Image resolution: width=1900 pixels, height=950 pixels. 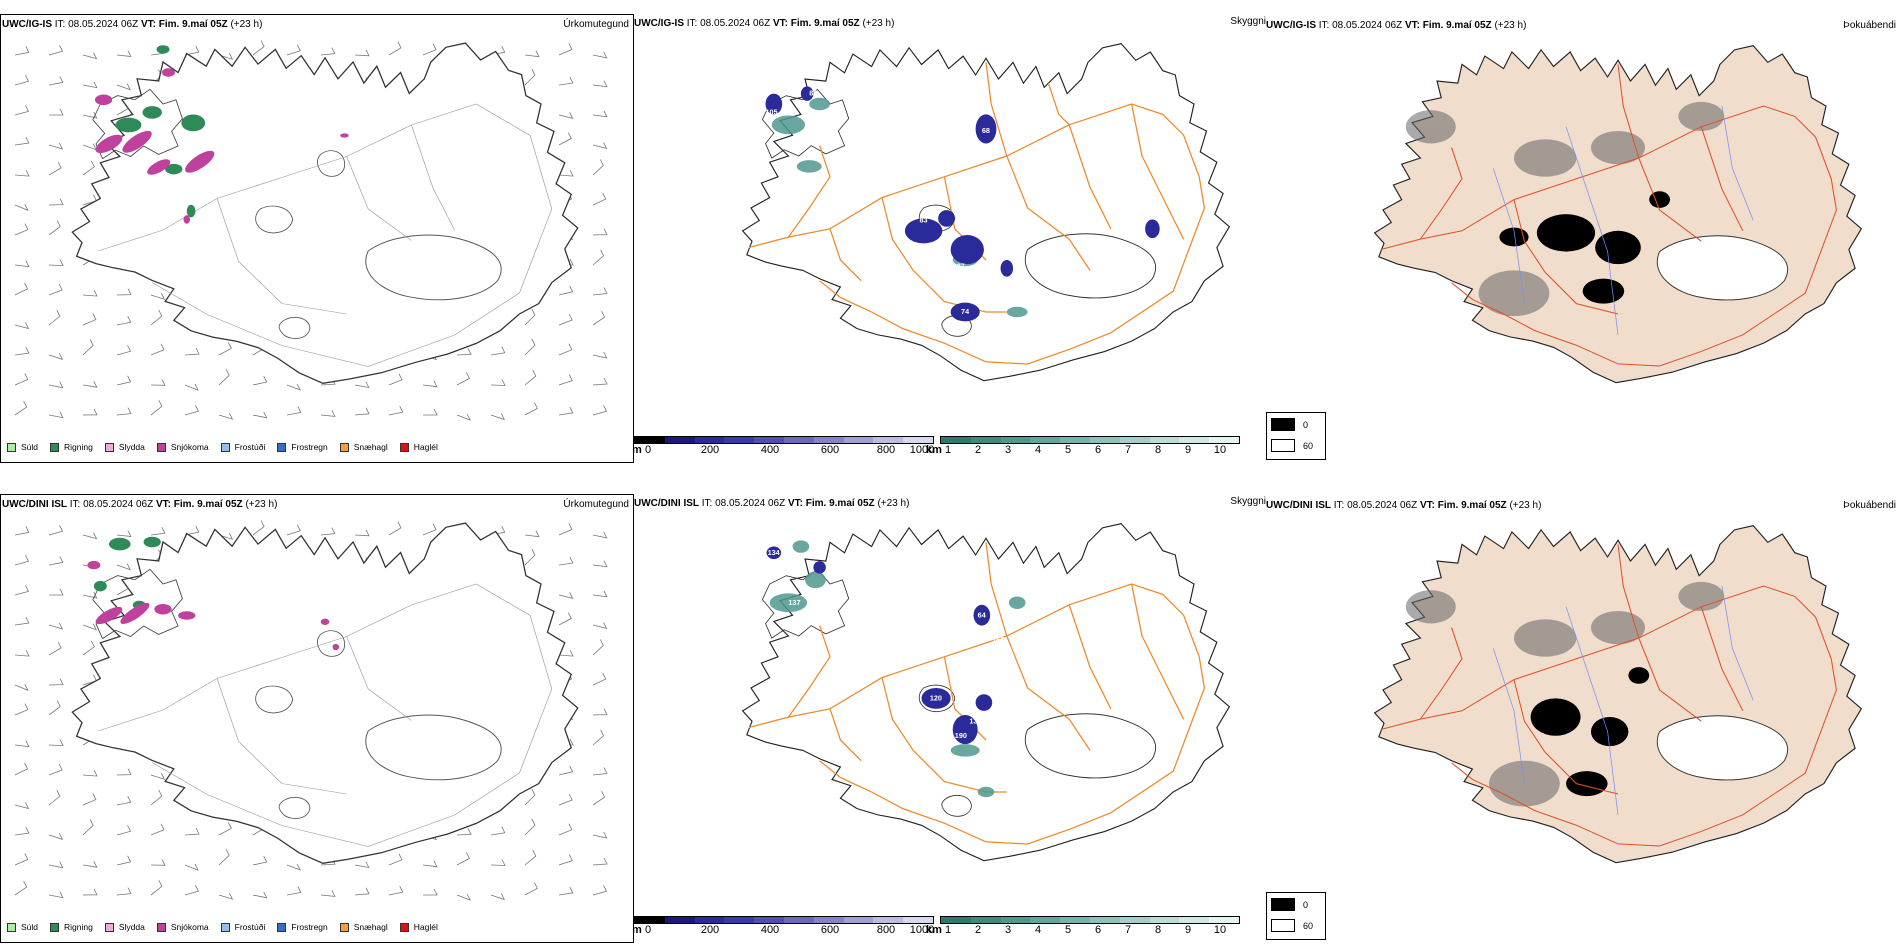 I want to click on colorbar-unit: m, so click(x=638, y=450).